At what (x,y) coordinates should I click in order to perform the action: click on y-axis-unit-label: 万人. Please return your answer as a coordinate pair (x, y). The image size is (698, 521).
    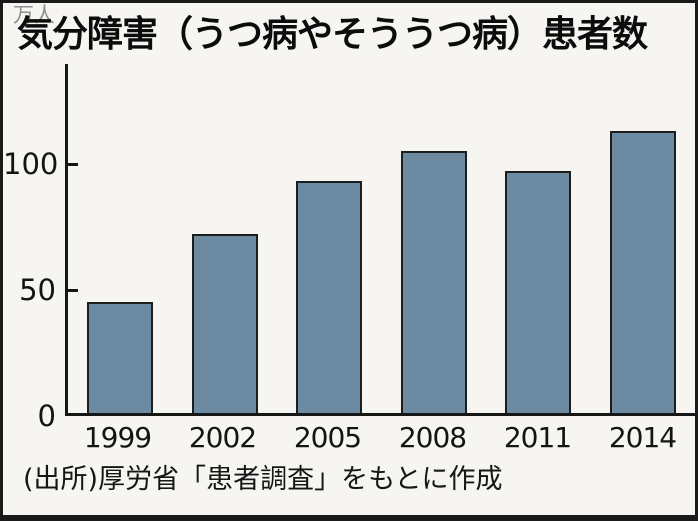
    Looking at the image, I should click on (34, 15).